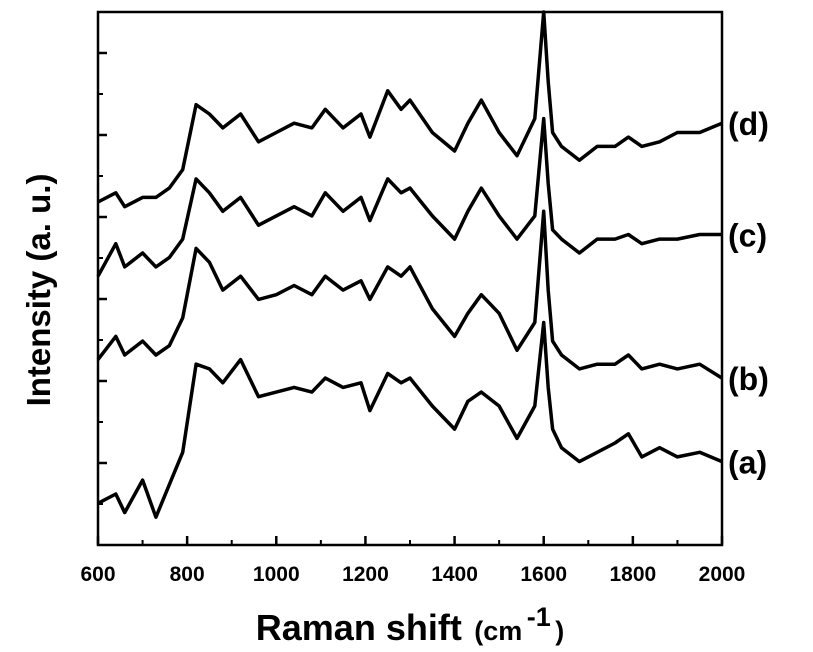 The width and height of the screenshot is (813, 652). Describe the element at coordinates (498, 631) in the screenshot. I see `x-axis-title-unit: (cm` at that location.